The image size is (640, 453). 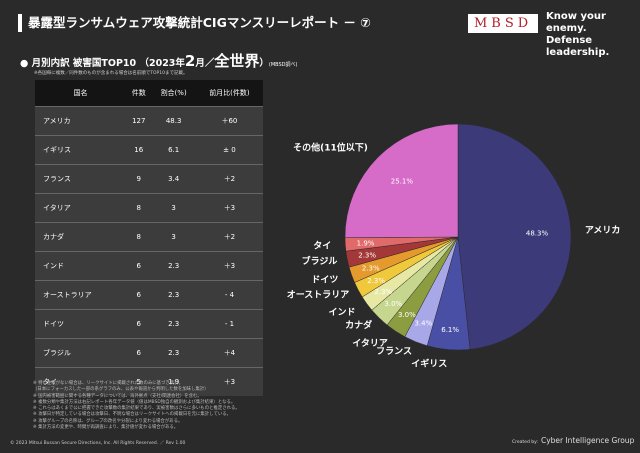 What do you see at coordinates (358, 325) in the screenshot?
I see `category-label: カナダ` at bounding box center [358, 325].